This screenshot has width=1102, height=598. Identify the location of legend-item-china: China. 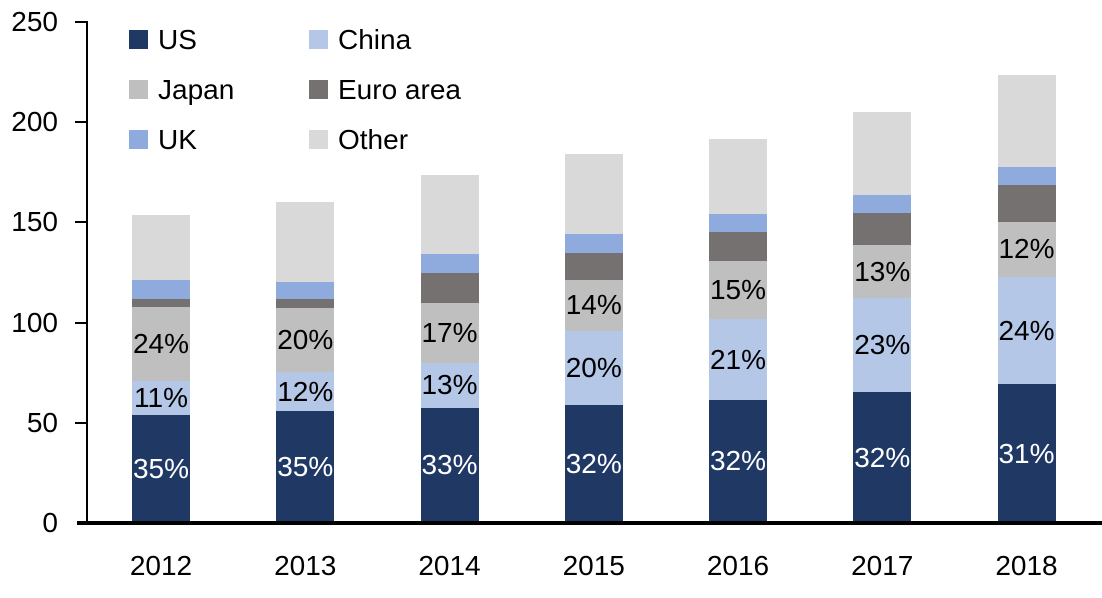
(399, 40).